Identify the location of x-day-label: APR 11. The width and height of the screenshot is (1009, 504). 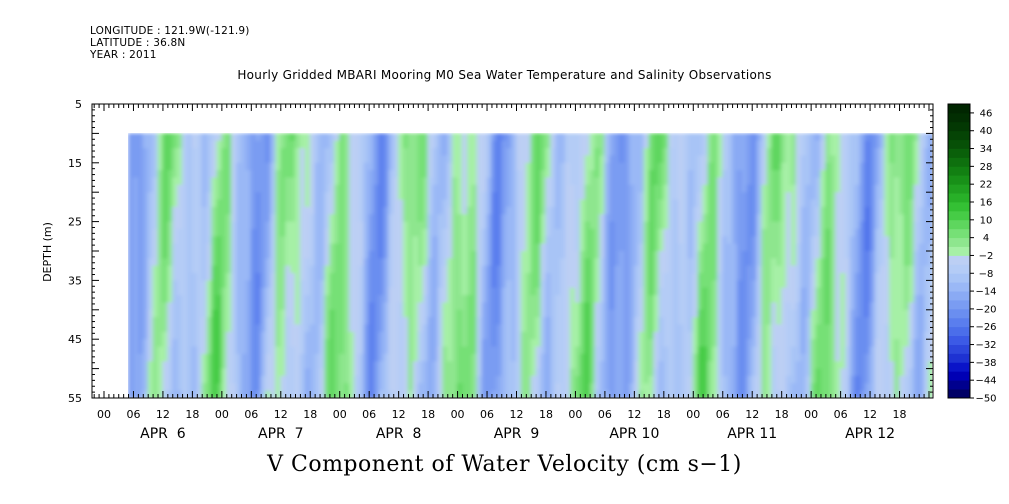
(752, 434).